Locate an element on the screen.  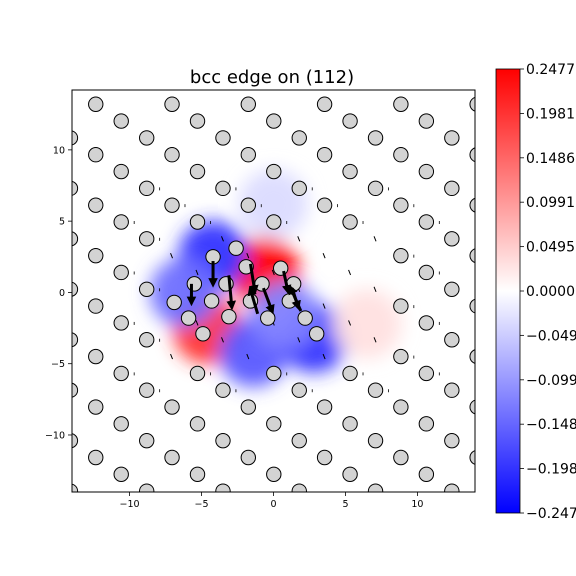
x-tick-label: −10 is located at coordinates (130, 504).